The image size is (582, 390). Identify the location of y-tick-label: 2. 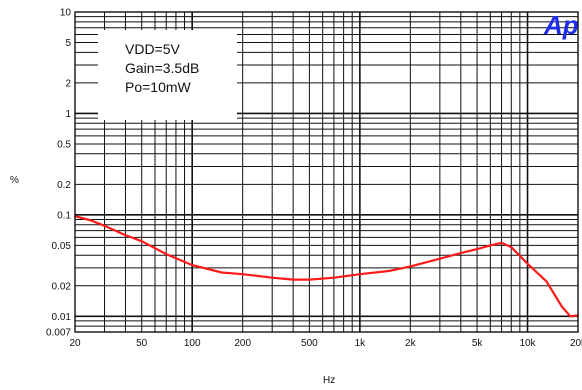
(68, 83).